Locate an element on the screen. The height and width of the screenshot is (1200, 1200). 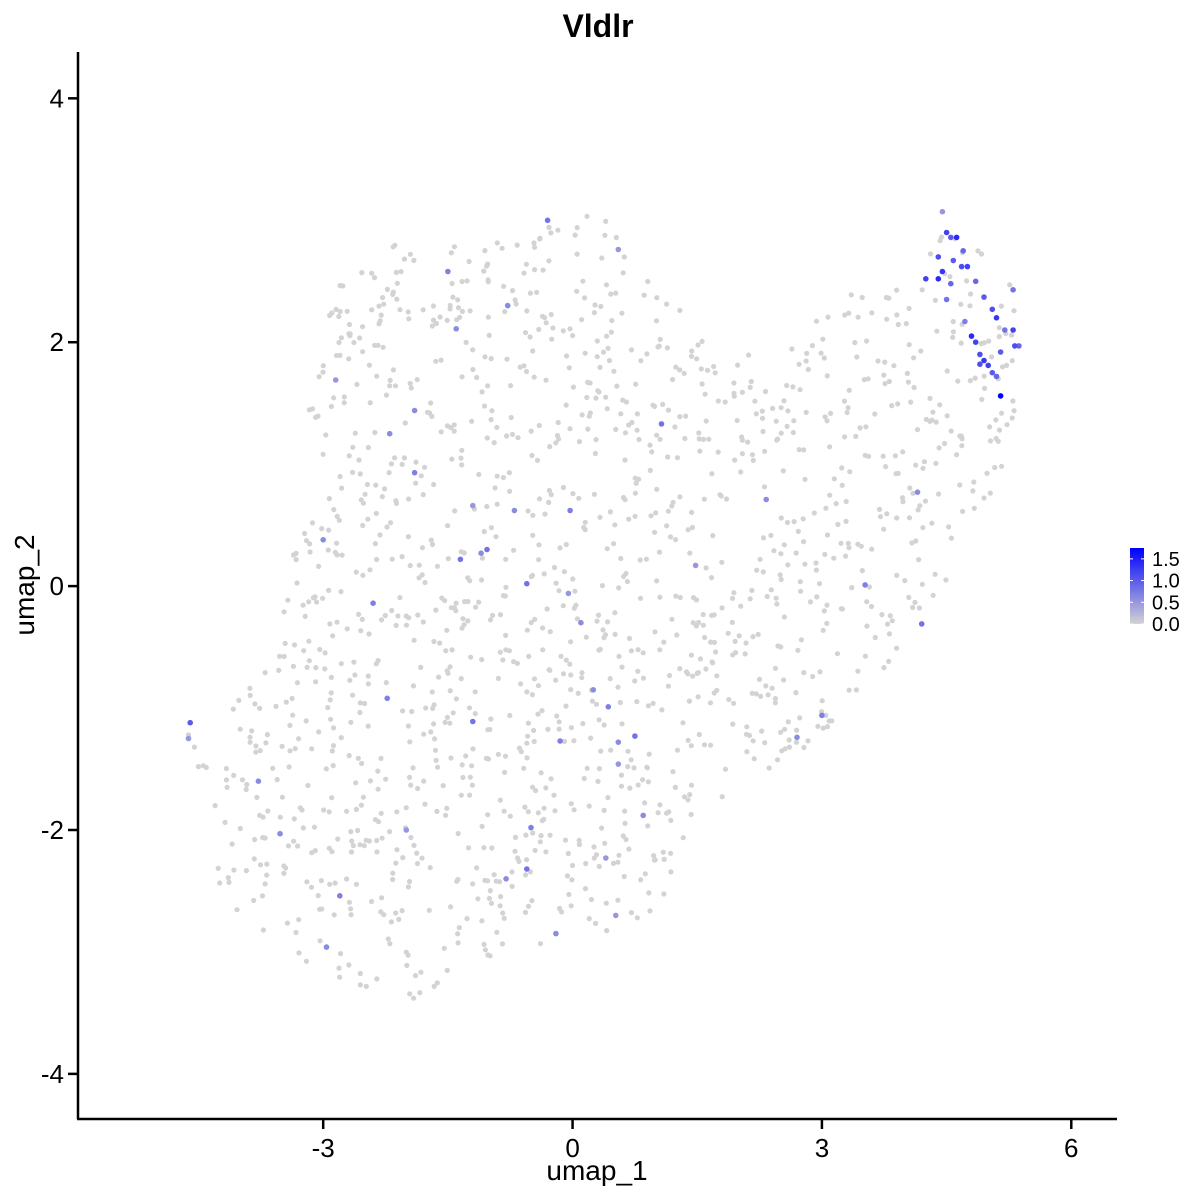
y-tick-label: 4 is located at coordinates (57, 98).